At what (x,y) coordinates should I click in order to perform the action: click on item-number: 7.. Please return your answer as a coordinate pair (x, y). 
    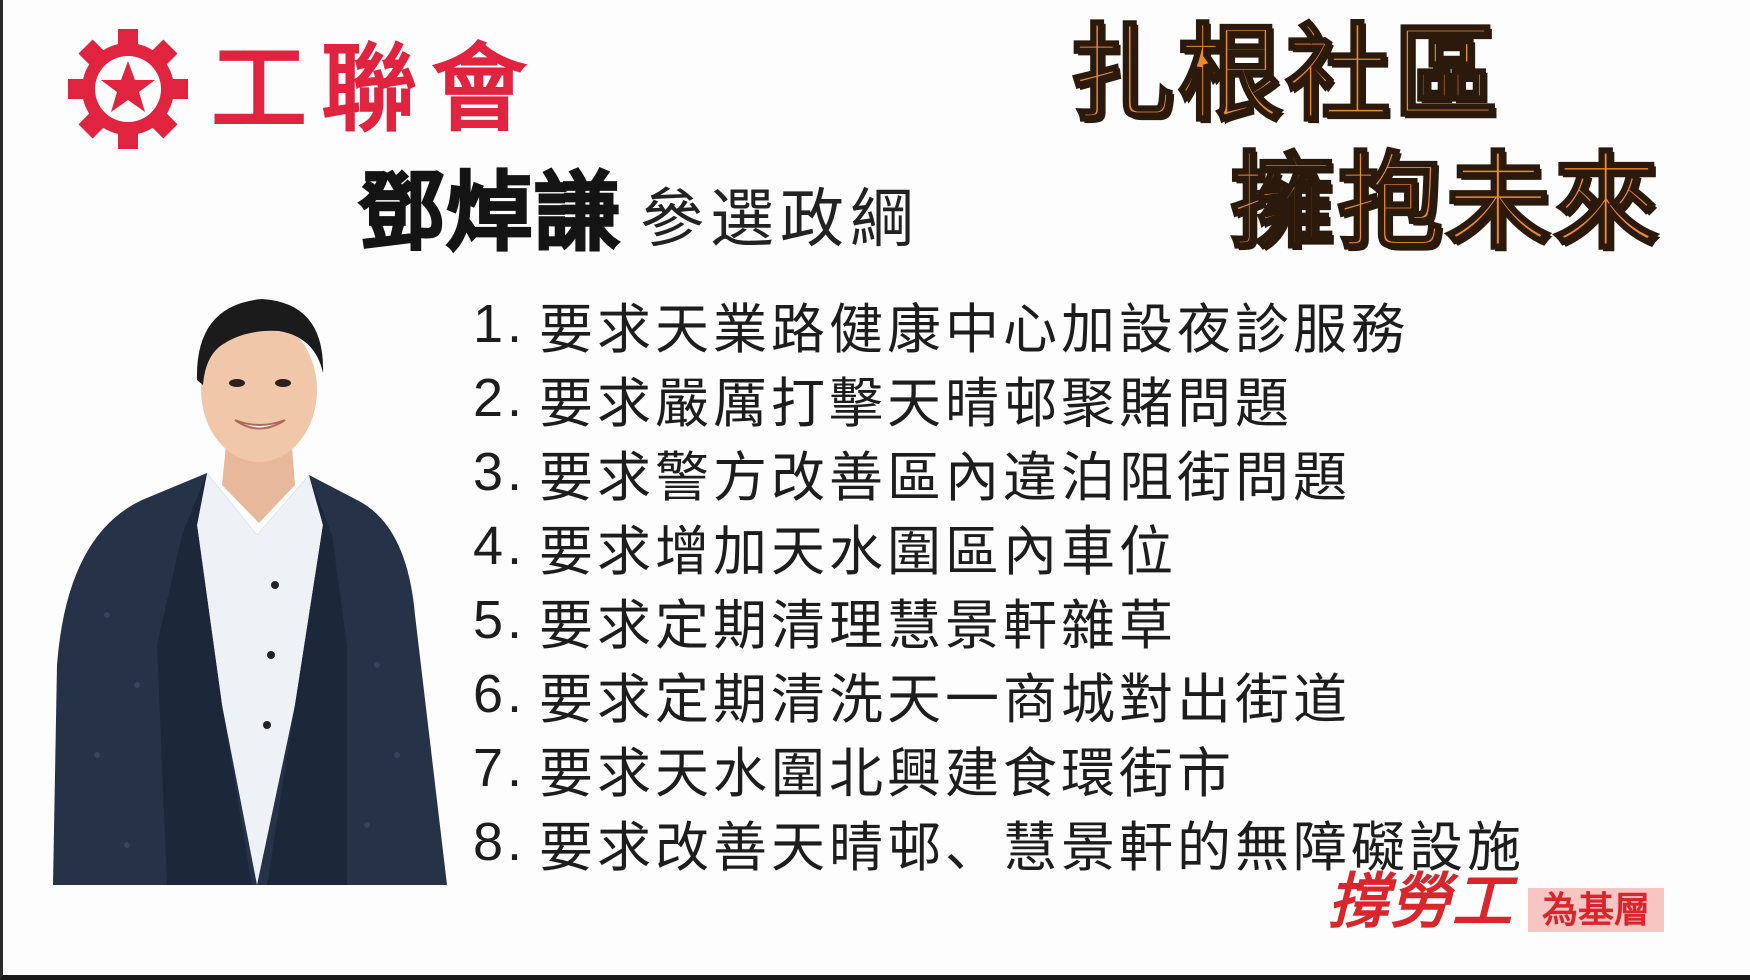
    Looking at the image, I should click on (500, 768).